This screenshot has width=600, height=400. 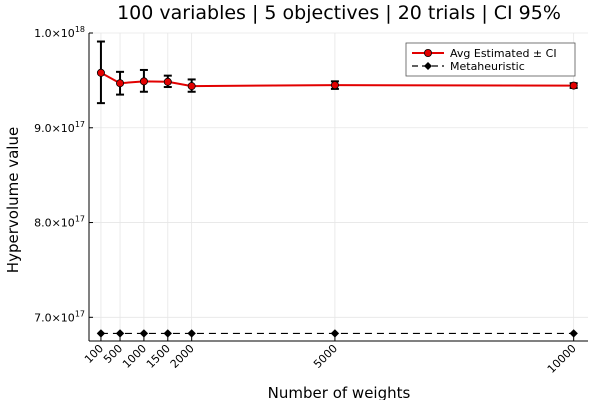 I want to click on y-tick-mantissa: 1.0×10, so click(x=54, y=33).